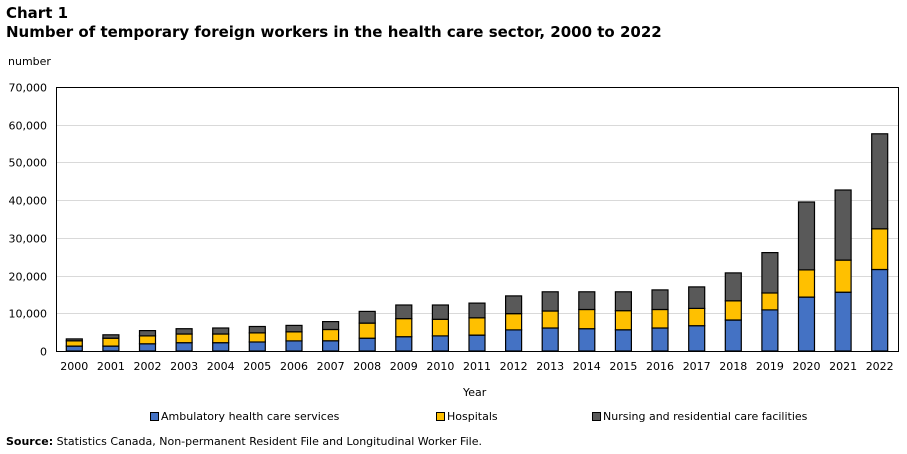  What do you see at coordinates (733, 335) in the screenshot?
I see `bar-ambulatory-2018` at bounding box center [733, 335].